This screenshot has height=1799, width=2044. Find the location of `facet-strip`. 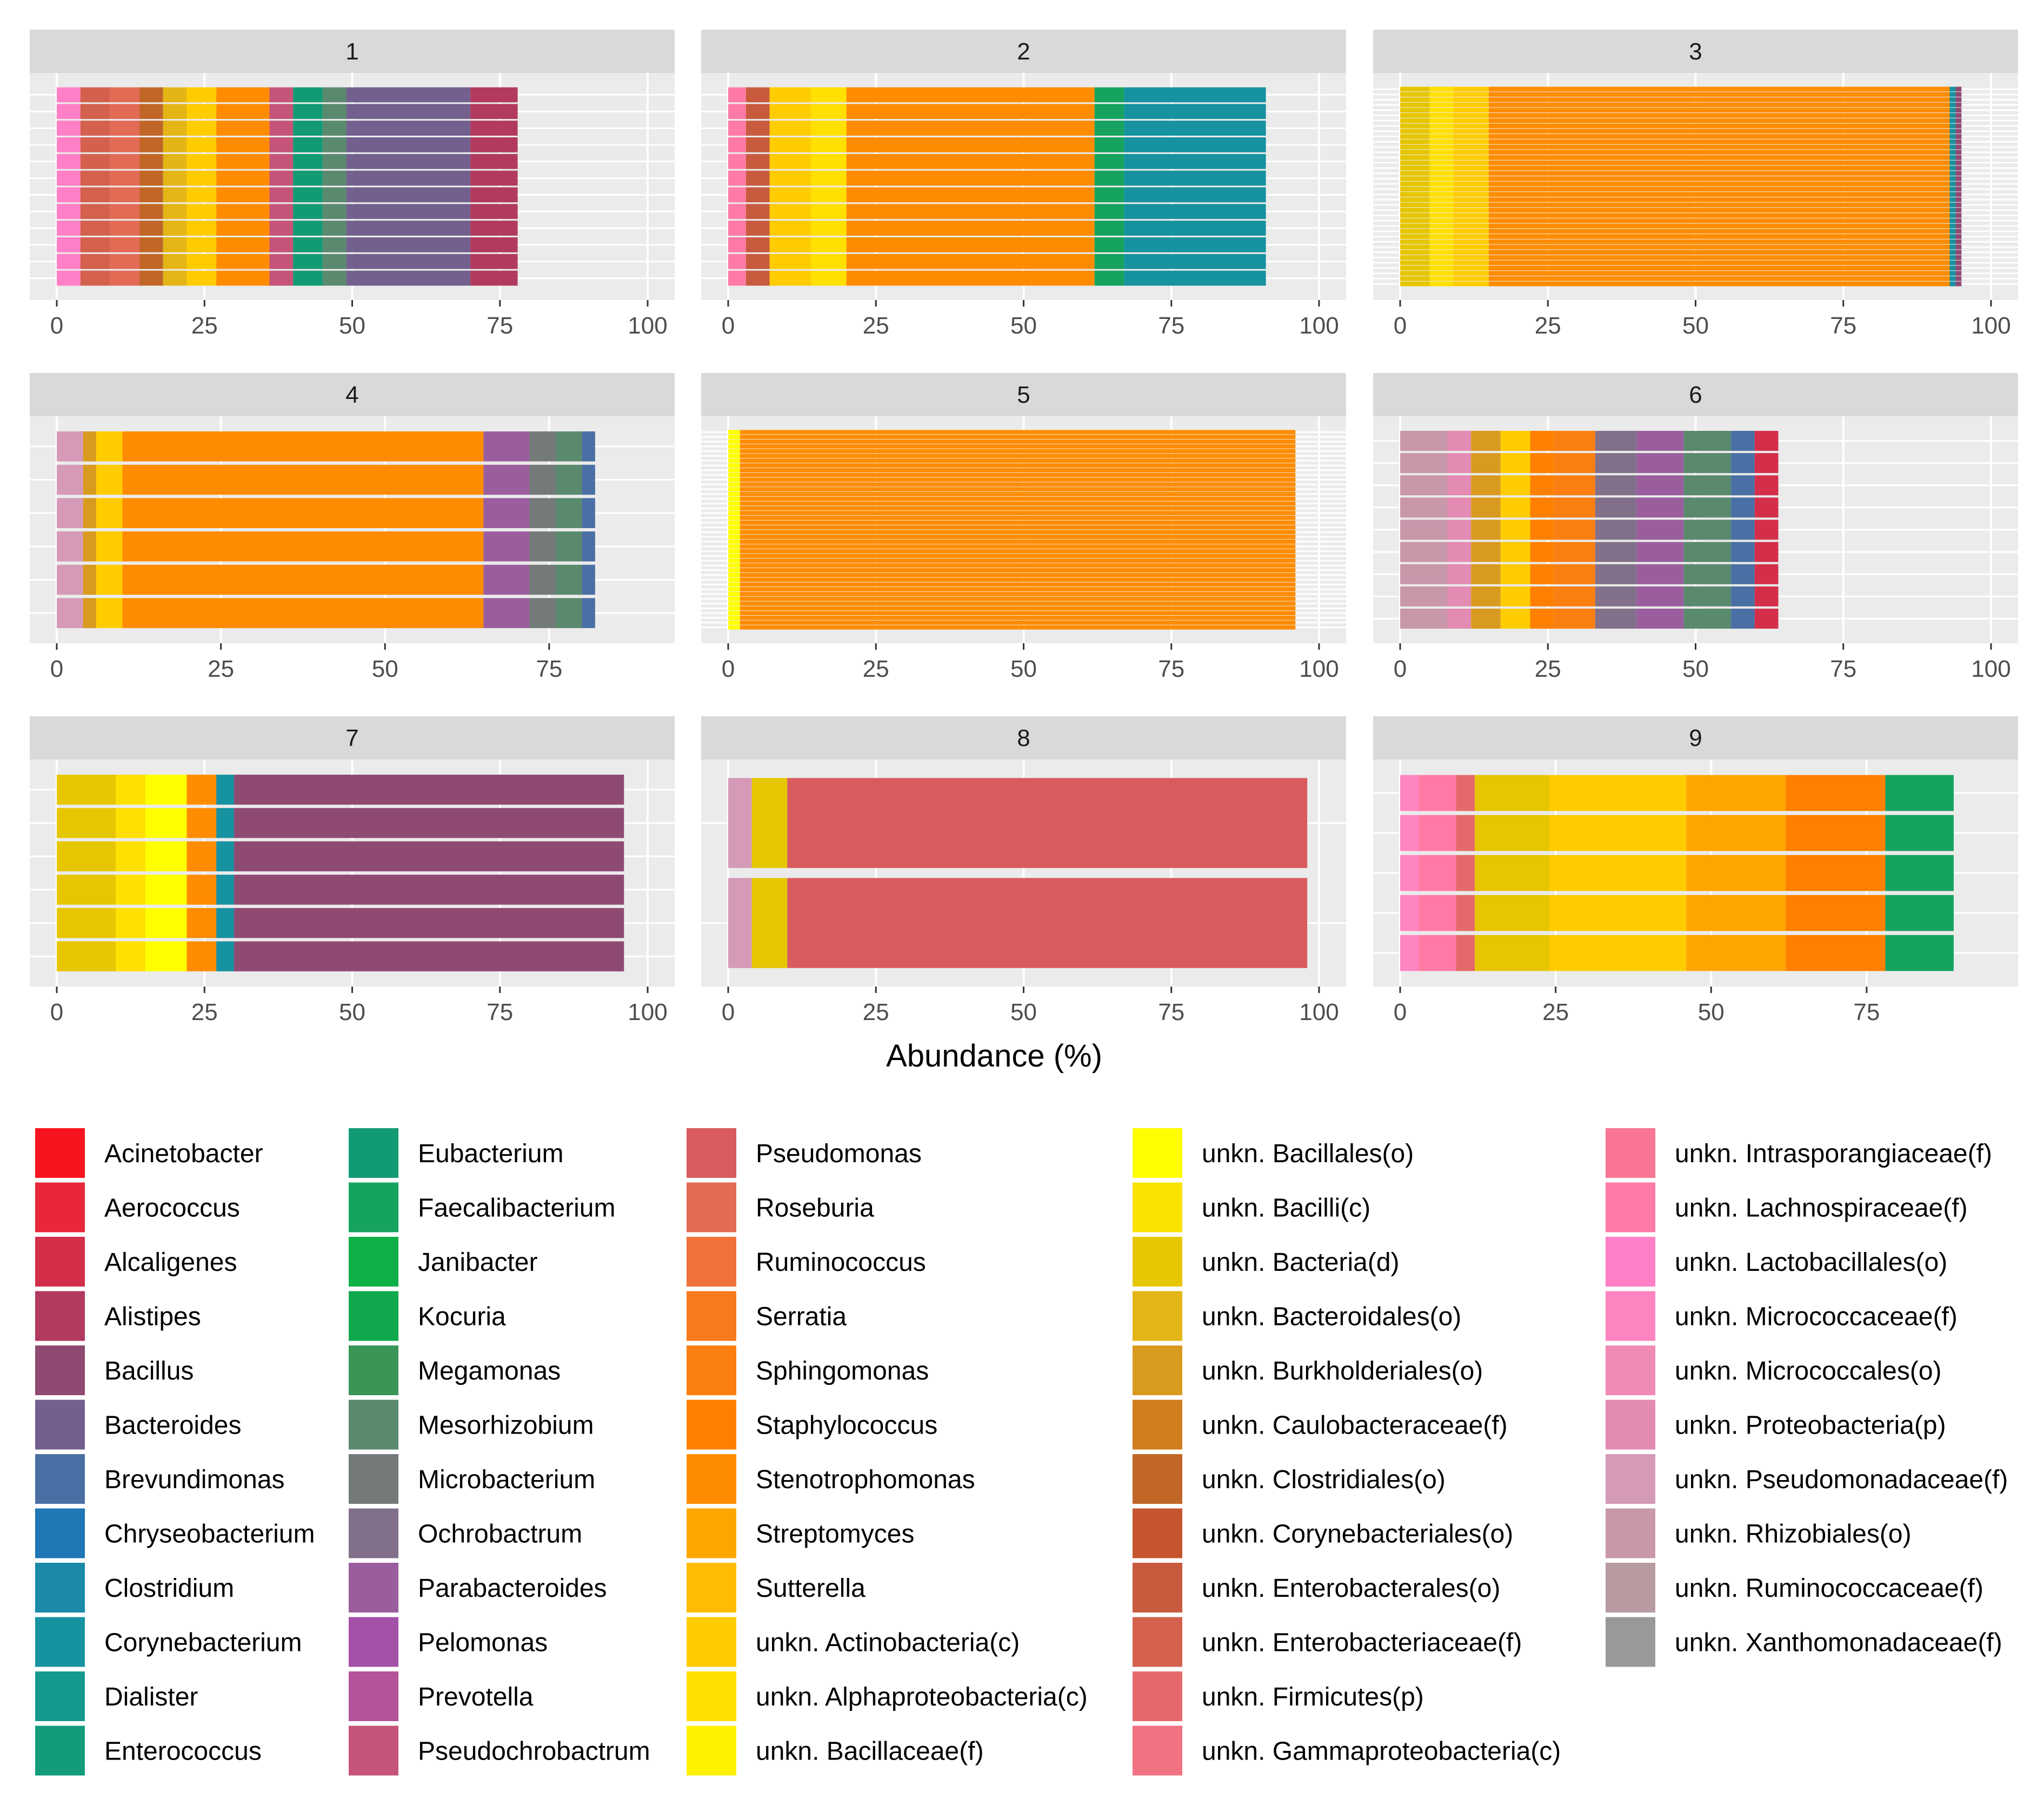

facet-strip is located at coordinates (1023, 738).